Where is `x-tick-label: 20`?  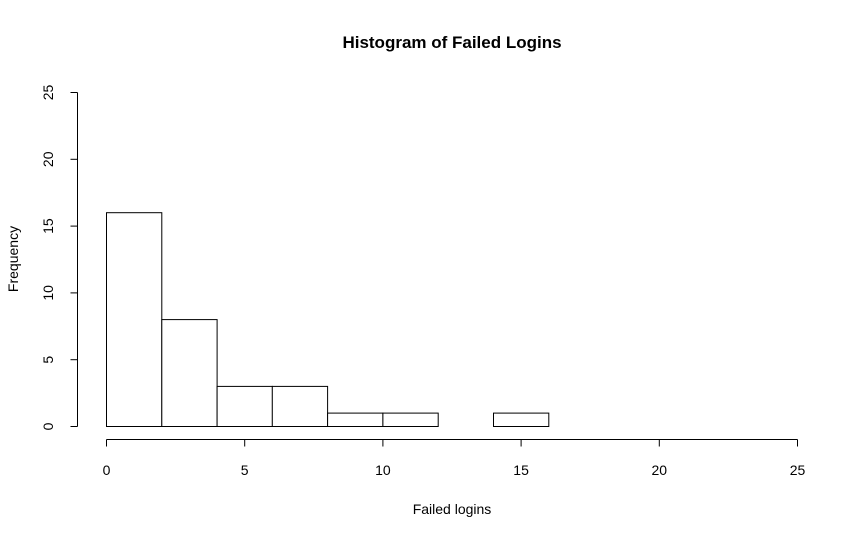 x-tick-label: 20 is located at coordinates (660, 470).